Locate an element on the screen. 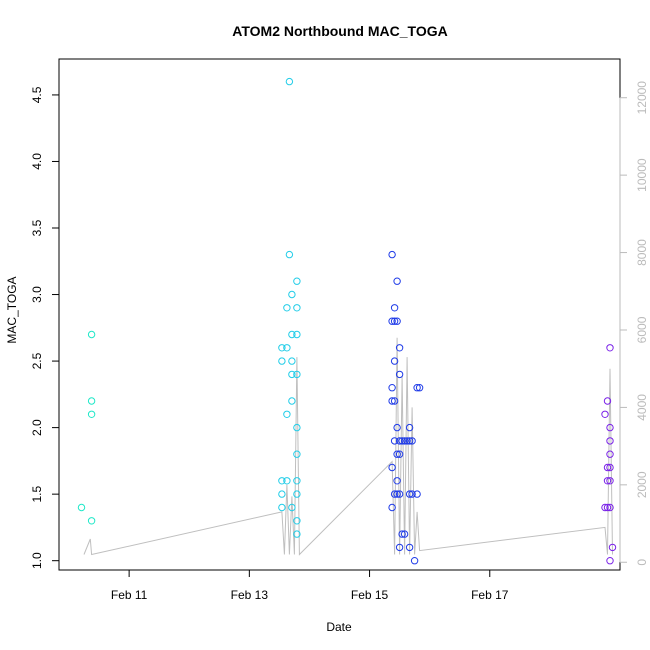 The height and width of the screenshot is (650, 650). y-tick-label: 1.0 is located at coordinates (37, 560).